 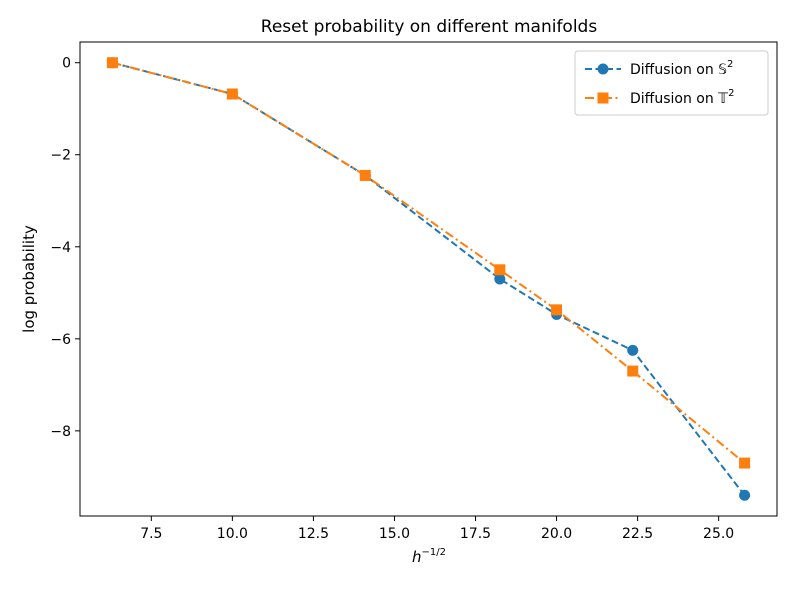 What do you see at coordinates (637, 534) in the screenshot?
I see `x-tick-label: 22.5` at bounding box center [637, 534].